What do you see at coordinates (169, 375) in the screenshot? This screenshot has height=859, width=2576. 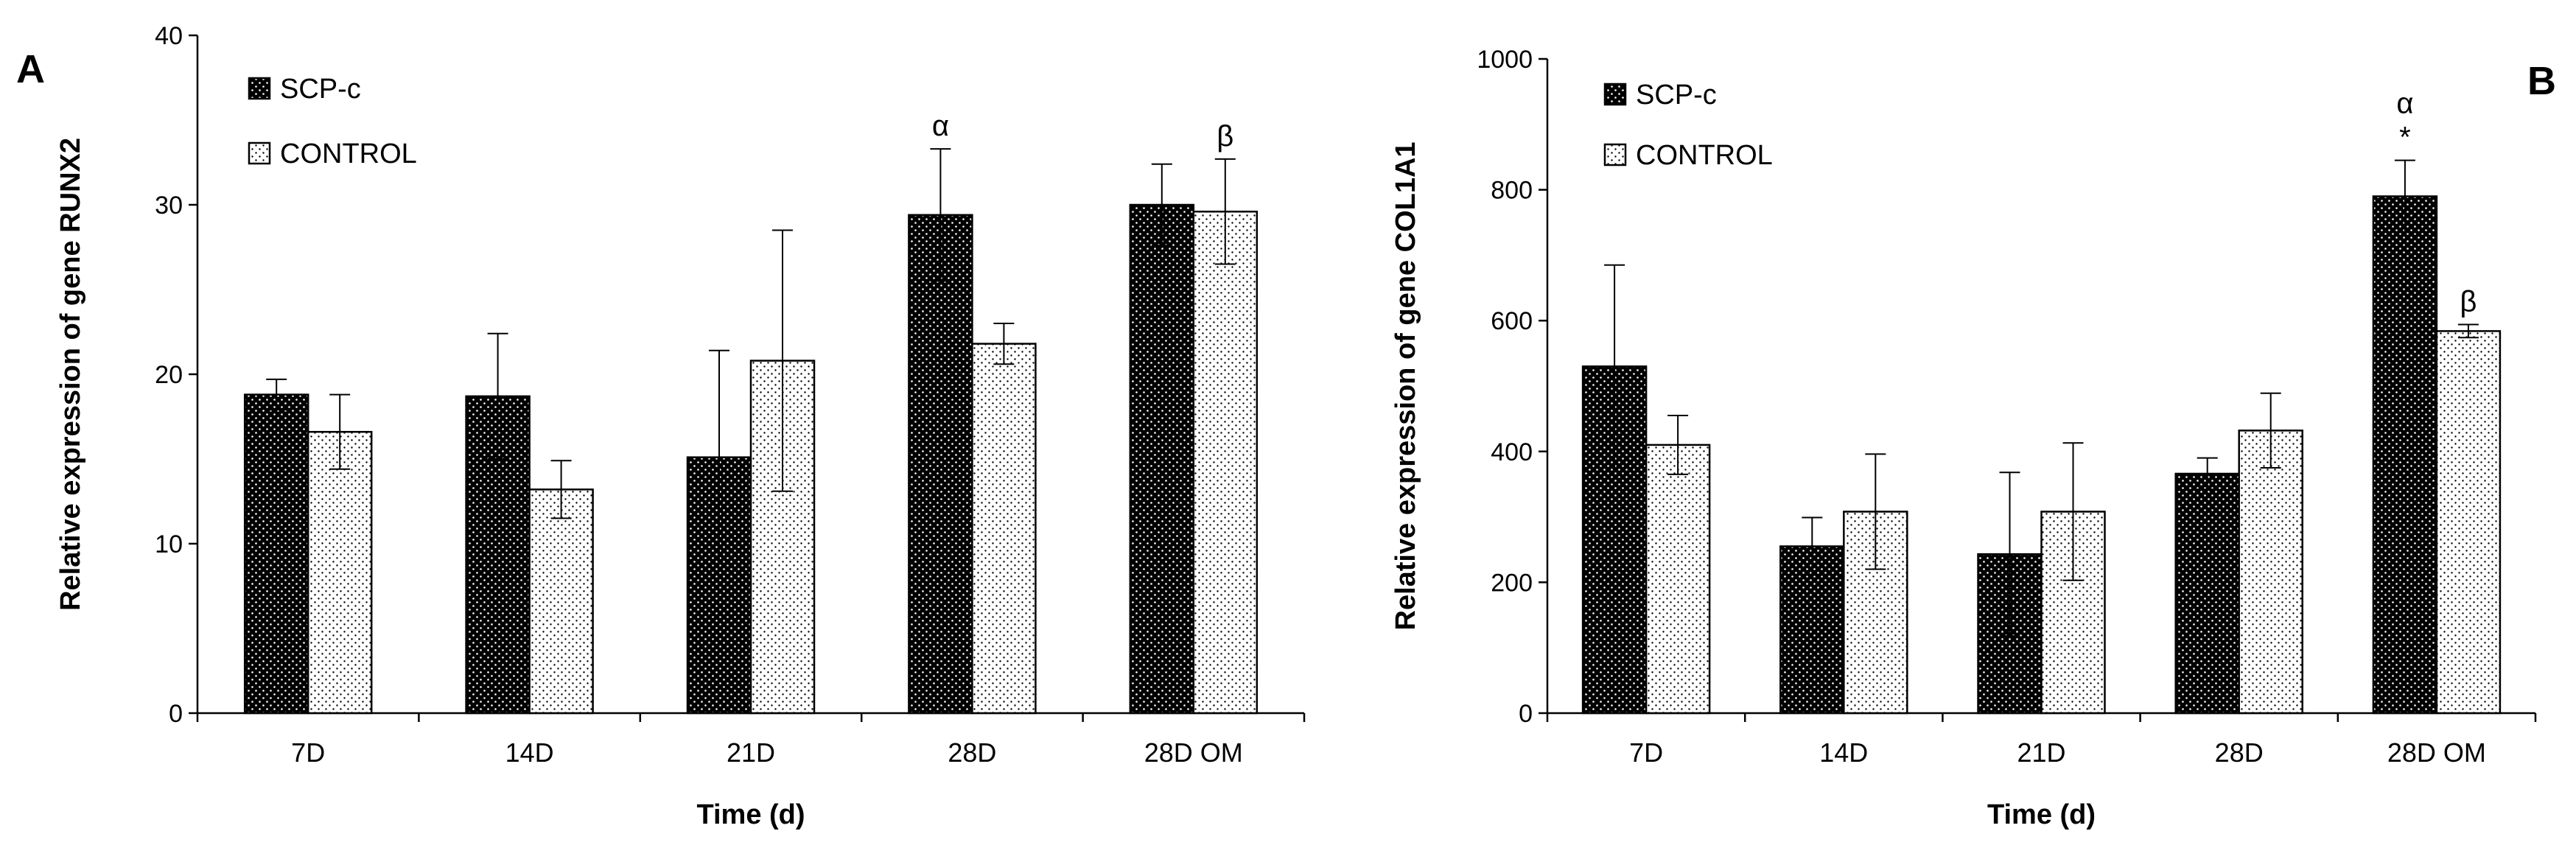 I see `y-tick-label: 20` at bounding box center [169, 375].